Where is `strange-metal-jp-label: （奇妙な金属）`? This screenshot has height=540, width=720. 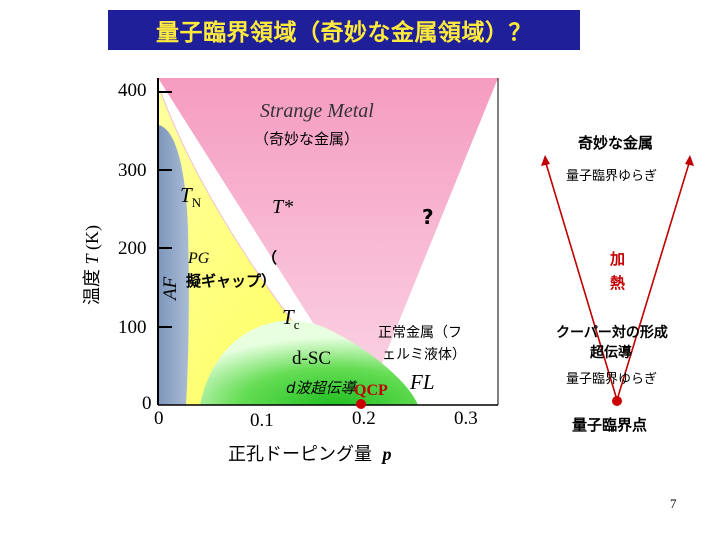
strange-metal-jp-label: （奇妙な金属） is located at coordinates (307, 139).